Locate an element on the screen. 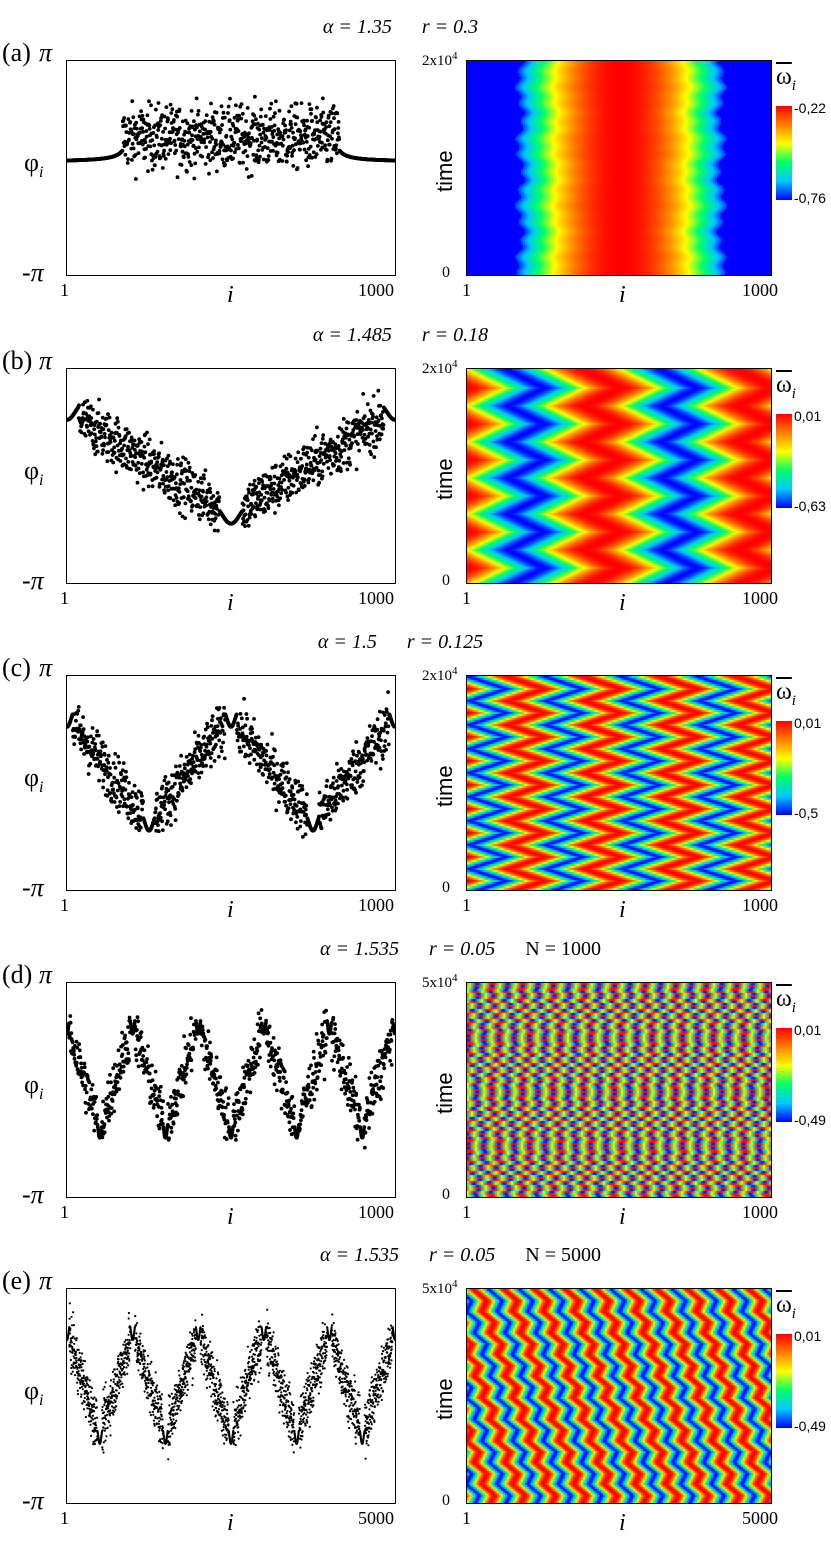 The image size is (831, 1546). phase-axis-label: φi is located at coordinates (33, 473).